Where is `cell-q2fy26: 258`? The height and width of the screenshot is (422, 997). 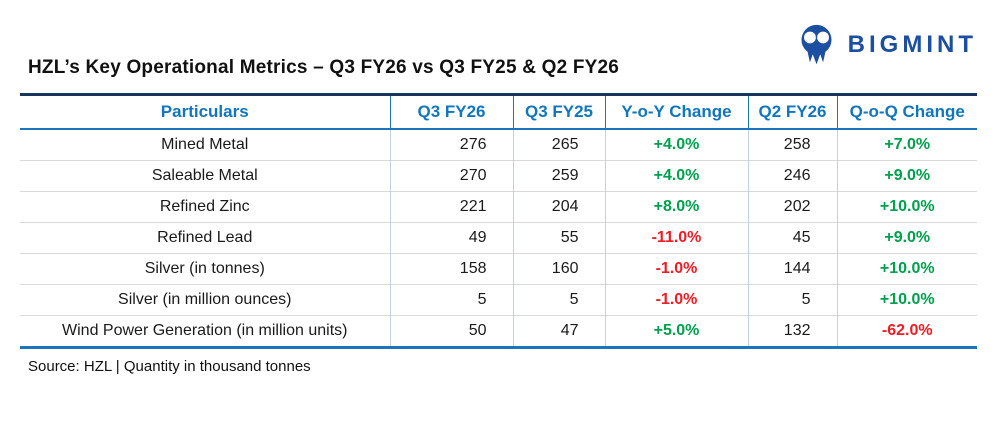
cell-q2fy26: 258 is located at coordinates (792, 144).